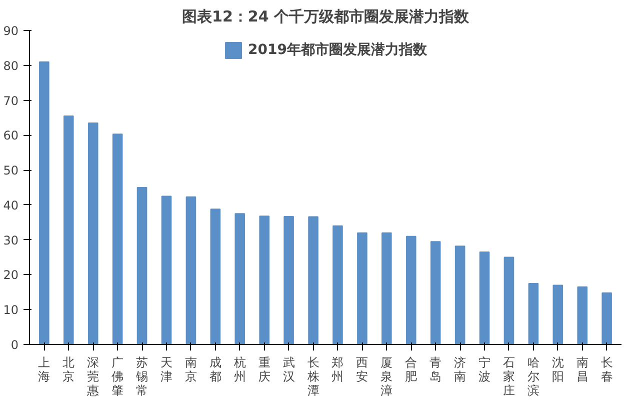 This screenshot has width=636, height=400. What do you see at coordinates (533, 377) in the screenshot?
I see `x-tick-label: 哈尔滨` at bounding box center [533, 377].